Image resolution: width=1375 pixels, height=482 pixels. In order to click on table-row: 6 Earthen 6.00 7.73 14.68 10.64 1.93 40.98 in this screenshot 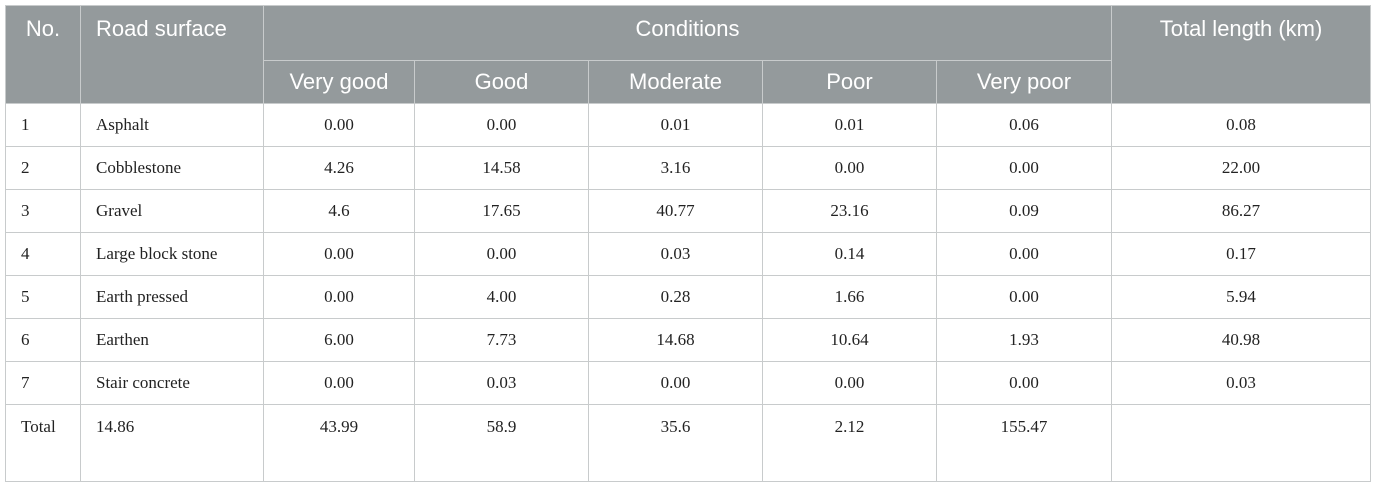, I will do `click(688, 340)`.